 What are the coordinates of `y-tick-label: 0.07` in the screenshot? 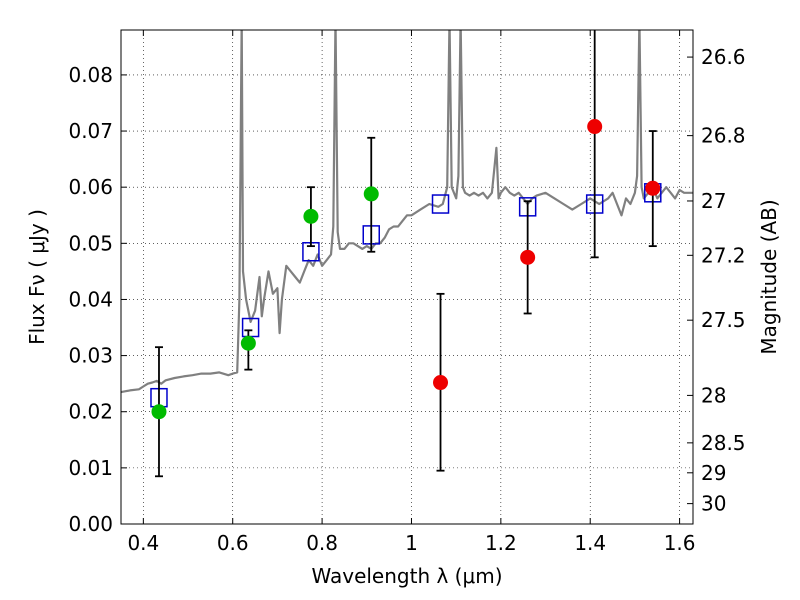 It's located at (90, 131).